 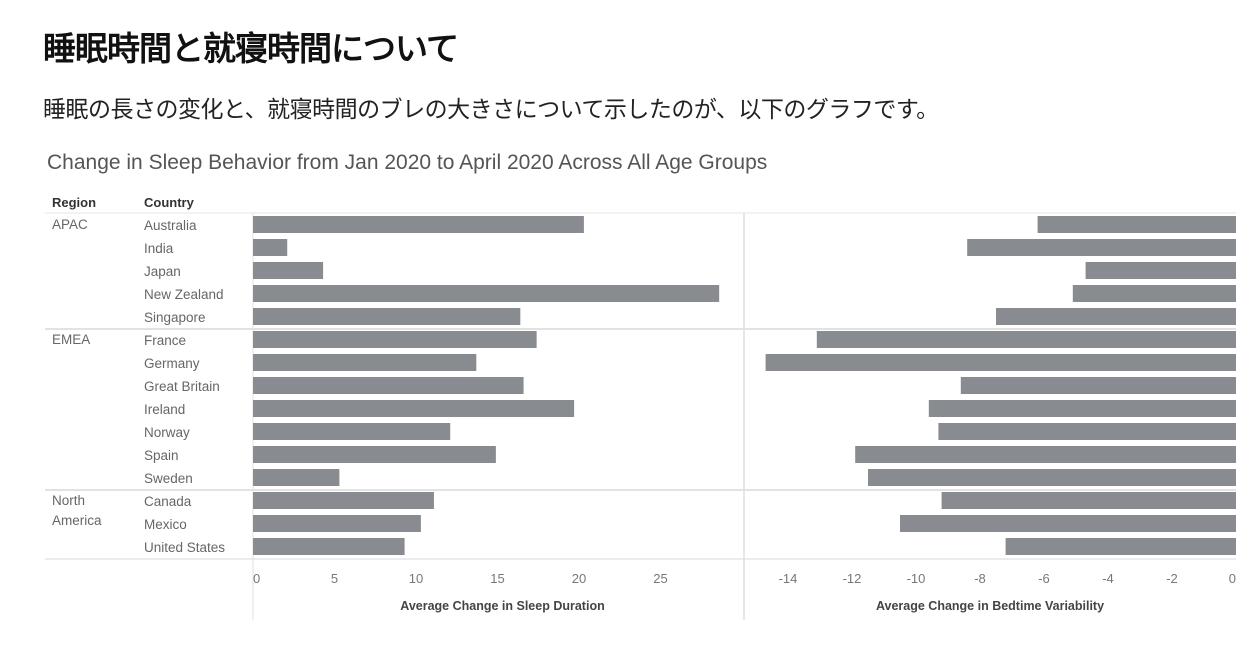 I want to click on country-label: India, so click(x=159, y=248).